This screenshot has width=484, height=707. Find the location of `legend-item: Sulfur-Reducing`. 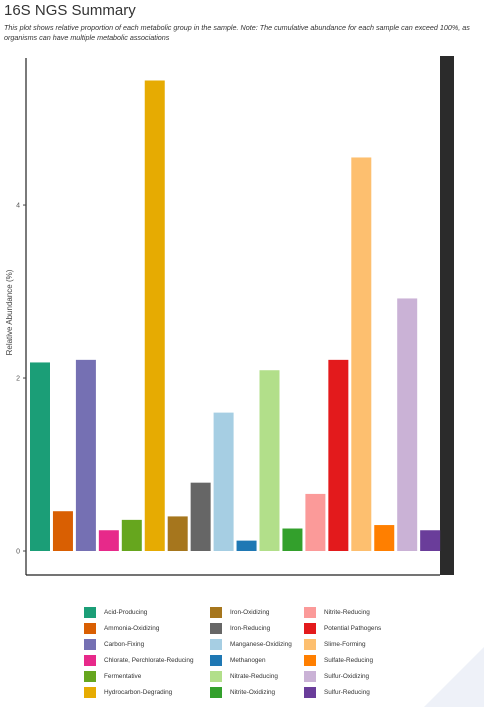

legend-item: Sulfur-Reducing is located at coordinates (337, 692).